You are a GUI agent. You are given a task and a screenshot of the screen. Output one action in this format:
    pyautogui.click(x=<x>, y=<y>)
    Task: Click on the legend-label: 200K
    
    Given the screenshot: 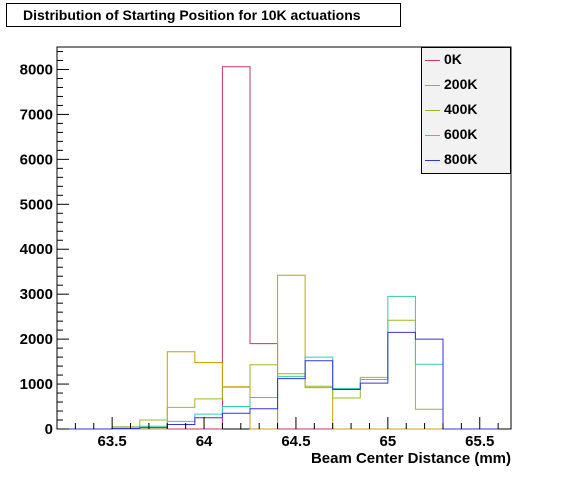 What is the action you would take?
    pyautogui.click(x=461, y=84)
    